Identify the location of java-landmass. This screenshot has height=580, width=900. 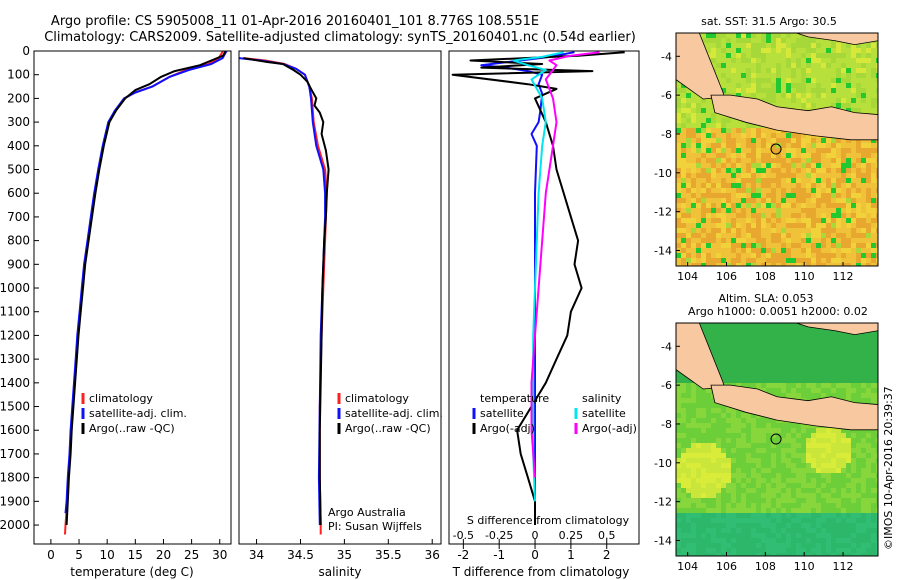
(794, 117).